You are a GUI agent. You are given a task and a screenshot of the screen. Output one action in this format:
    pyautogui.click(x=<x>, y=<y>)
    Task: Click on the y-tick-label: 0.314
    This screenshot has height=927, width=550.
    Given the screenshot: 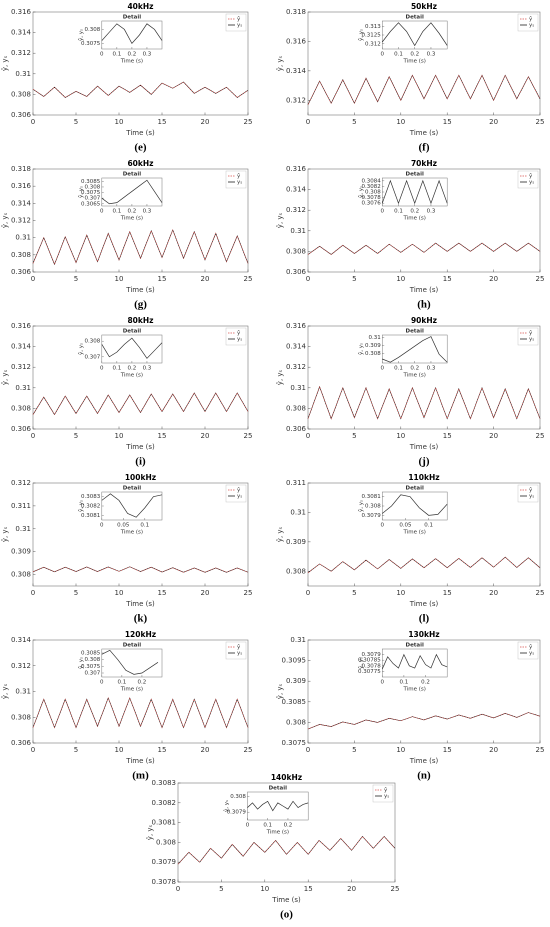 What is the action you would take?
    pyautogui.click(x=21, y=347)
    